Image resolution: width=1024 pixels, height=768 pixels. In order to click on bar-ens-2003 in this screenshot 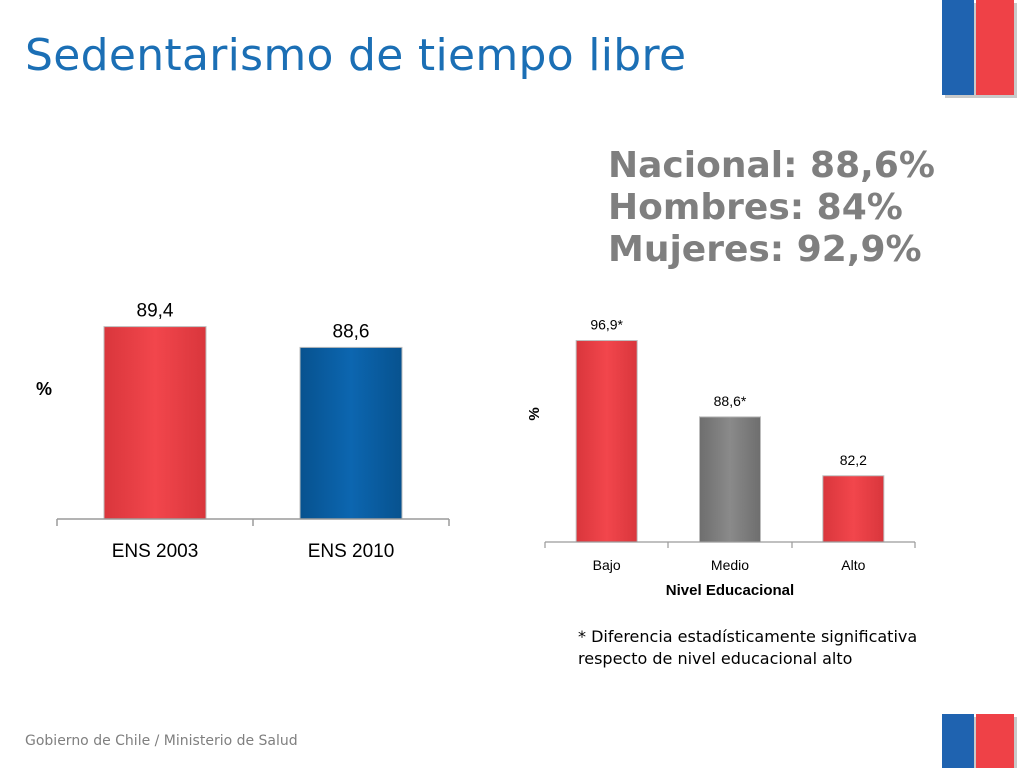, I will do `click(155, 423)`.